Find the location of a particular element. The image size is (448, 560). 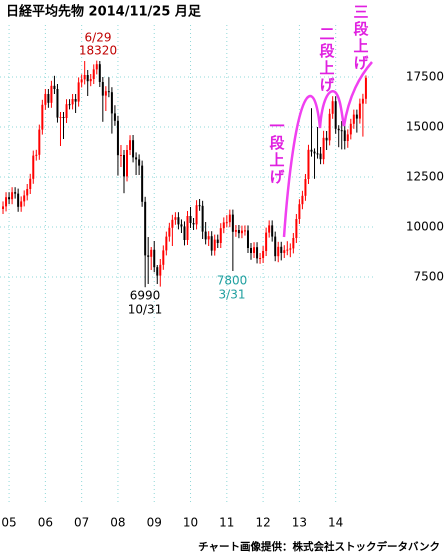

x-tick-label: 08 is located at coordinates (117, 523).